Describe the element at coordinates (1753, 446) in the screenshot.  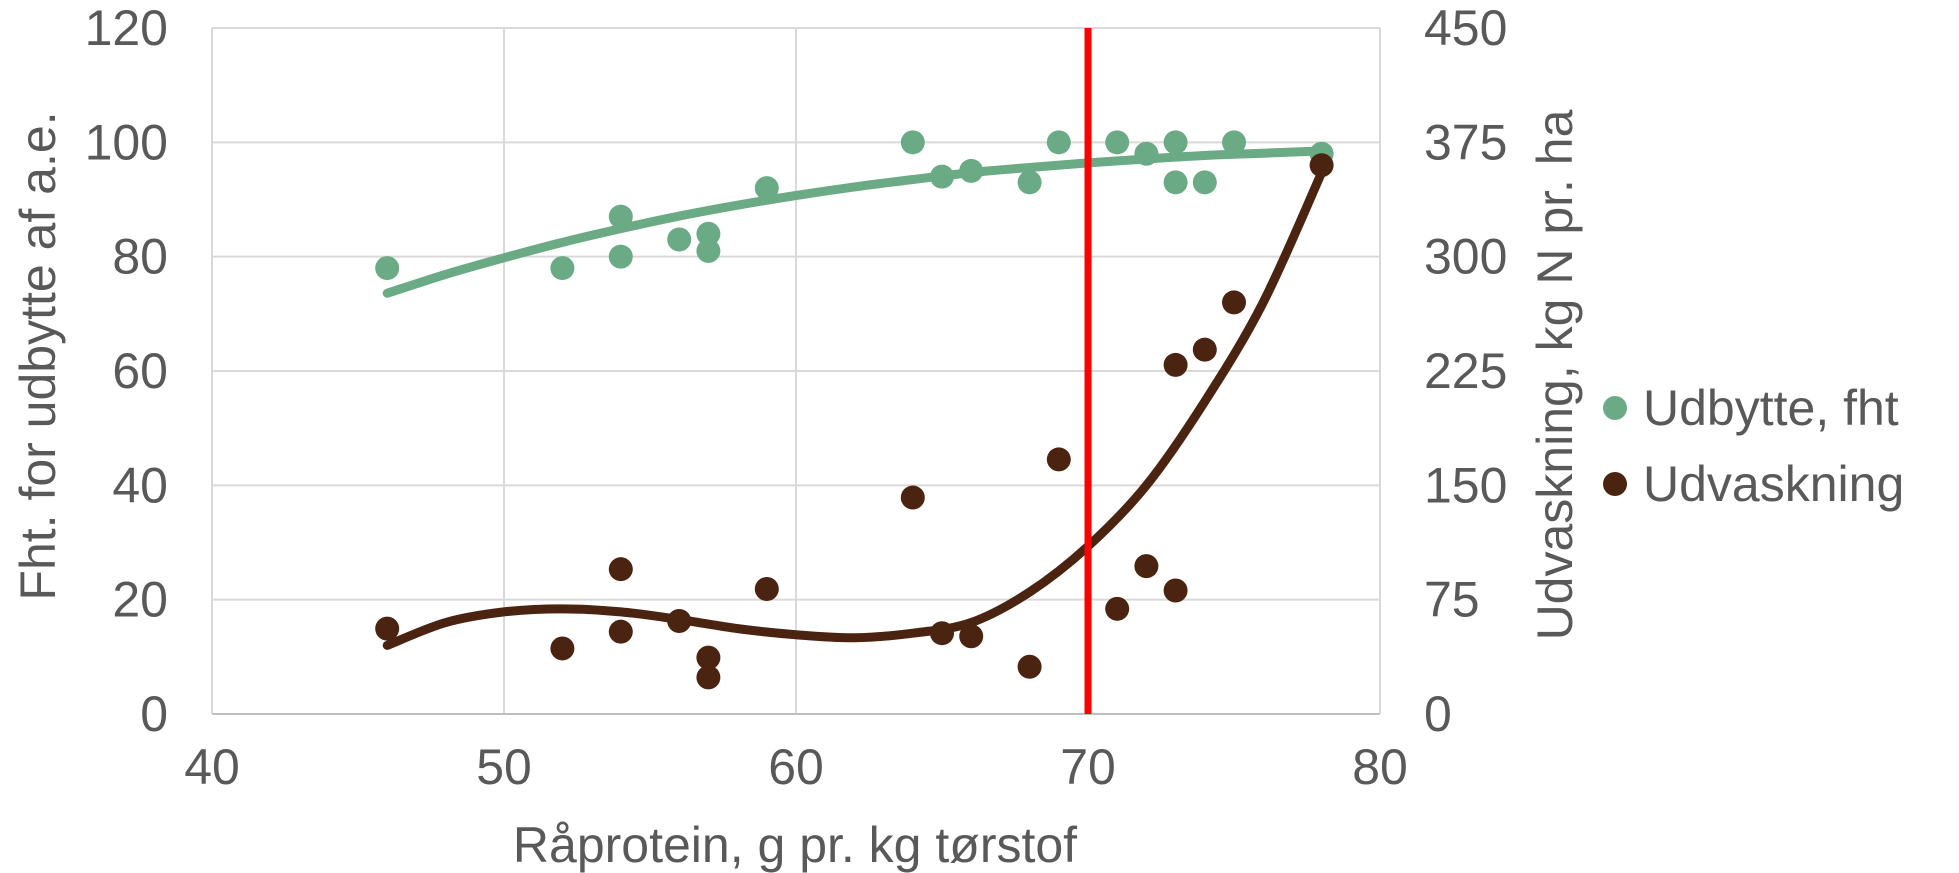
I see `legend: Udbytte, fht Udvaskning` at that location.